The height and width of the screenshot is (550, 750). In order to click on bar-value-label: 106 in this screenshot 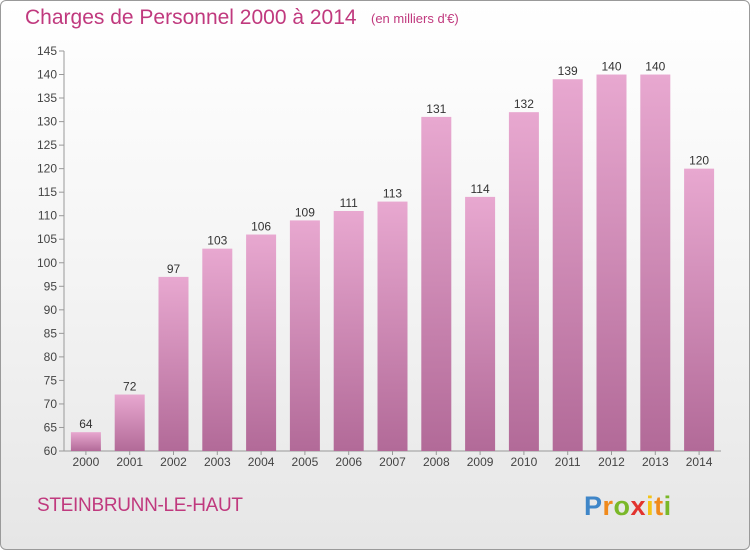, I will do `click(261, 227)`.